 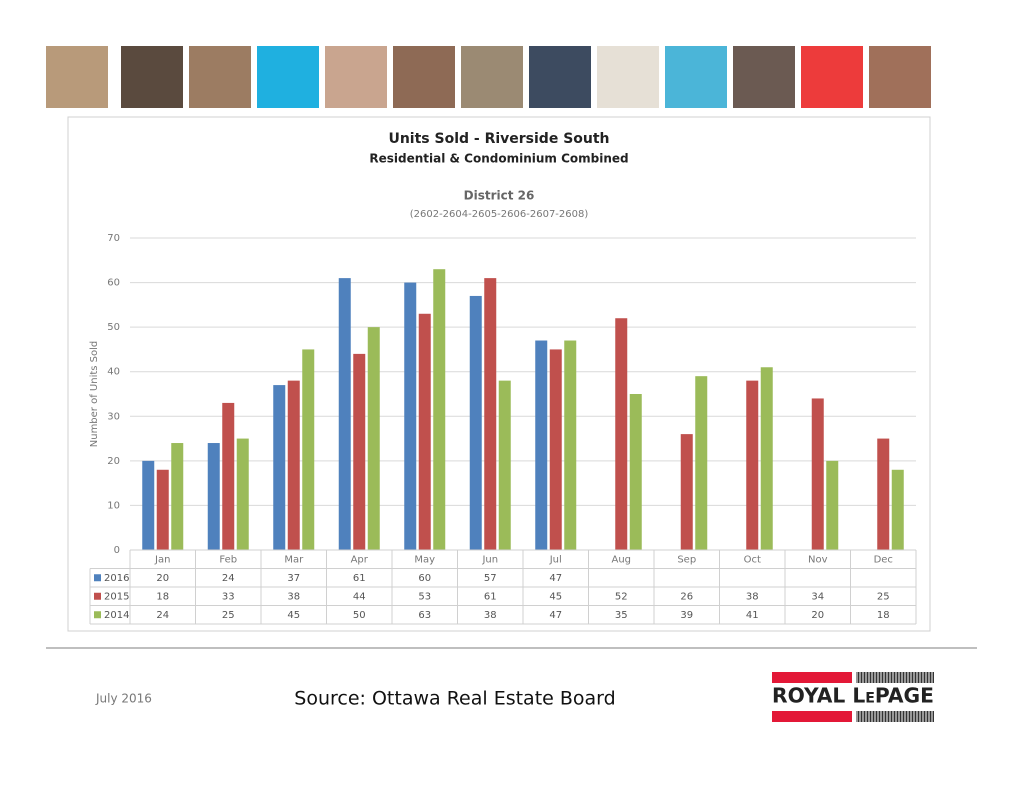 What do you see at coordinates (686, 596) in the screenshot?
I see `table-value: 26` at bounding box center [686, 596].